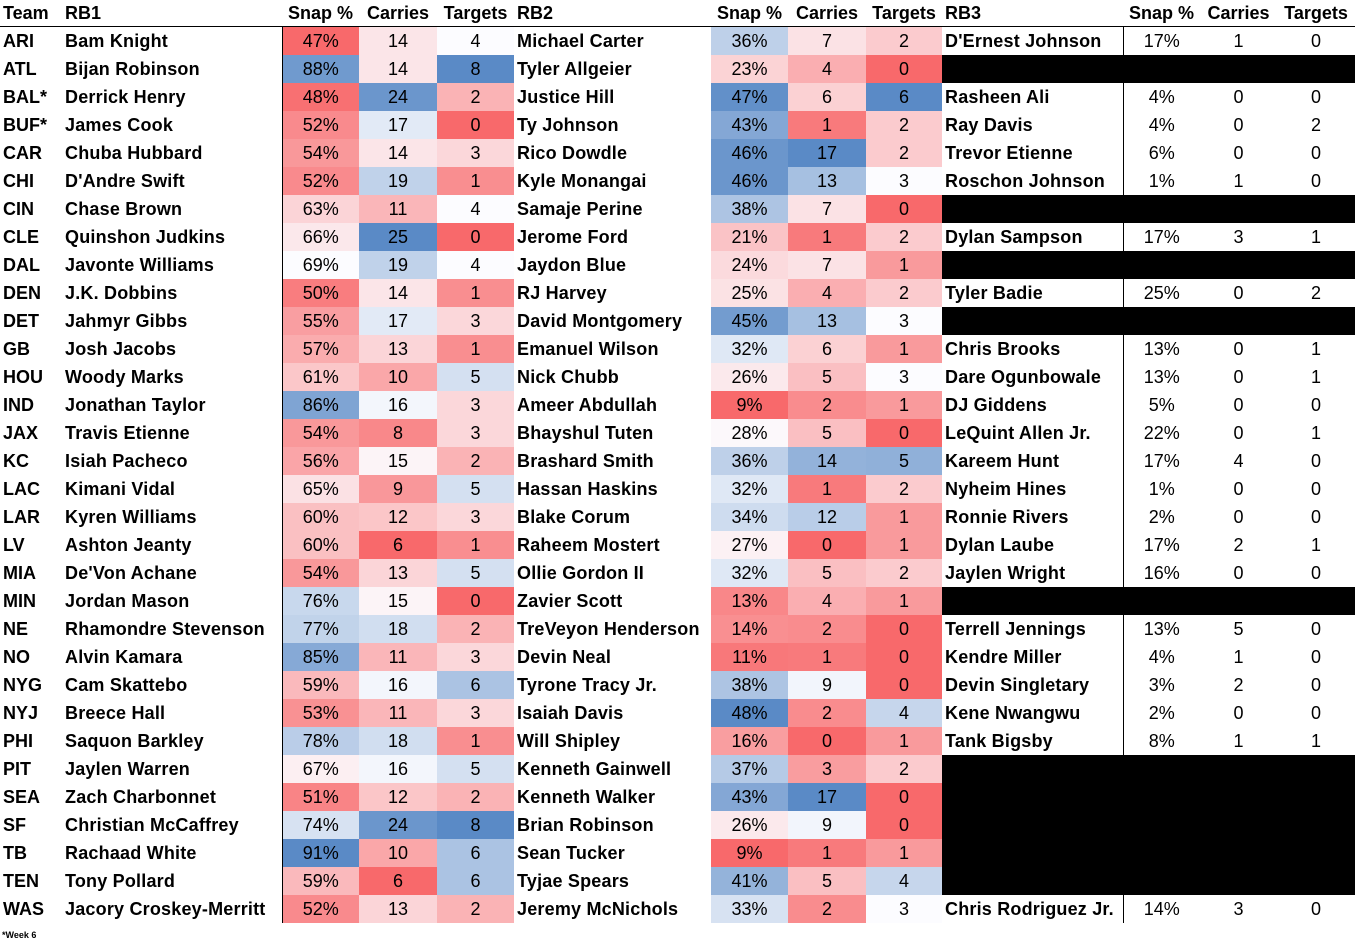 This screenshot has width=1365, height=947. Describe the element at coordinates (172, 853) in the screenshot. I see `rb1-name-cell: Rachaad White` at that location.